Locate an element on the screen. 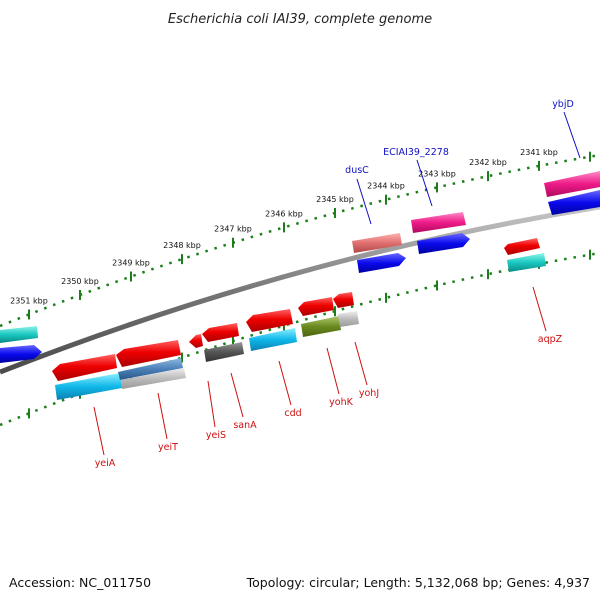 This screenshot has width=600, height=600. tick-label: 2348 kbp is located at coordinates (182, 245).